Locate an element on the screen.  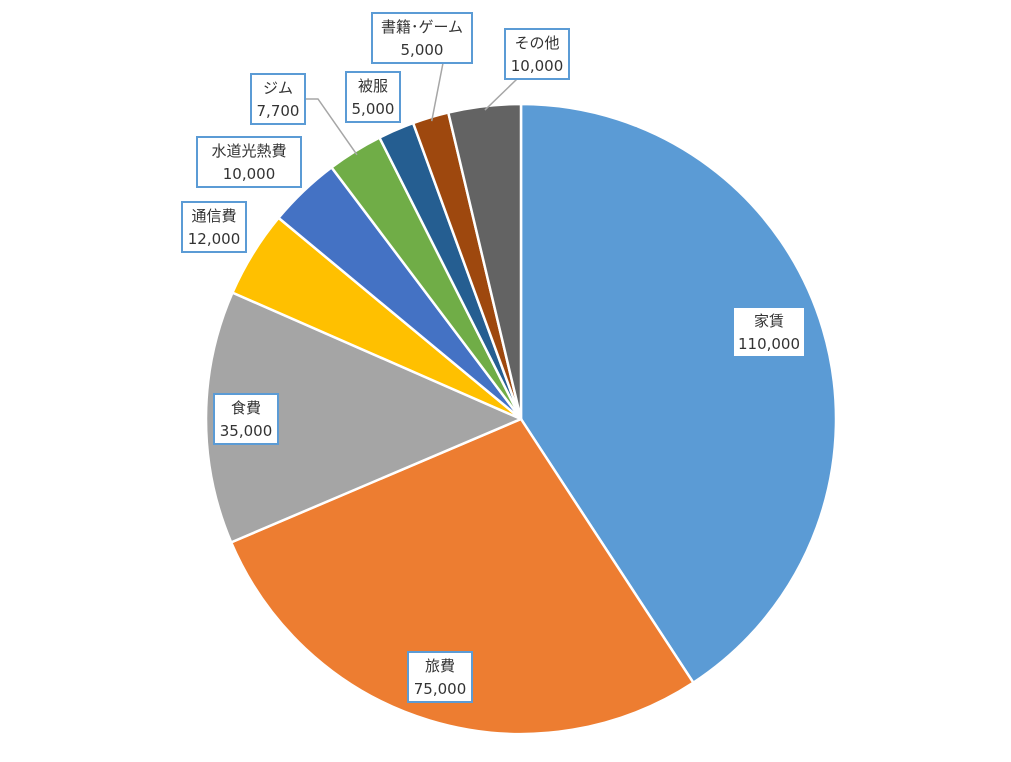
data-label-value: 75,000 is located at coordinates (440, 689).